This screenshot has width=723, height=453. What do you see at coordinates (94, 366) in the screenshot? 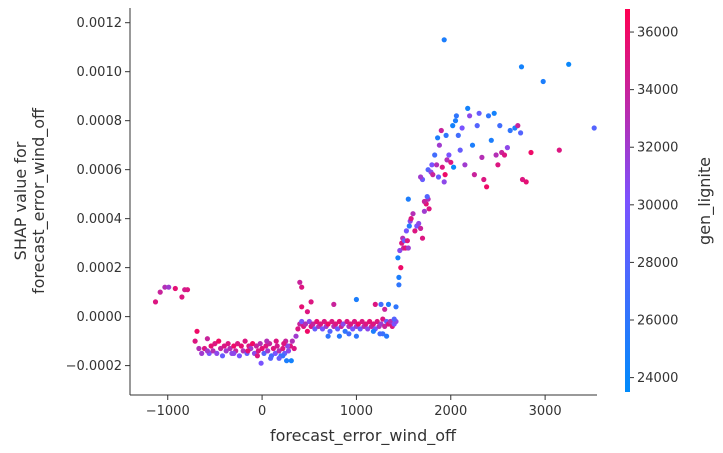
I see `y-tick-label: −0.0002` at bounding box center [94, 366].